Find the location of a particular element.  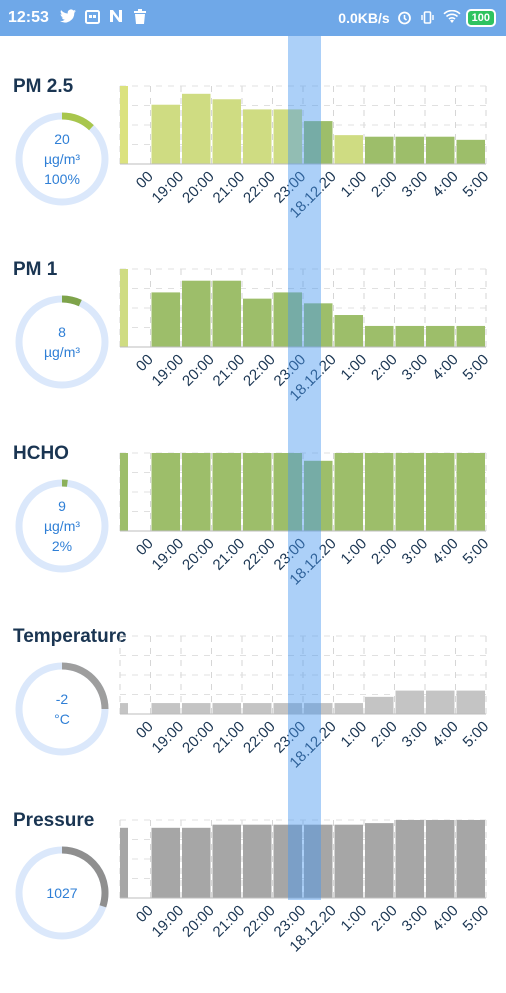

x-tick-label: 22:00 is located at coordinates (259, 187).